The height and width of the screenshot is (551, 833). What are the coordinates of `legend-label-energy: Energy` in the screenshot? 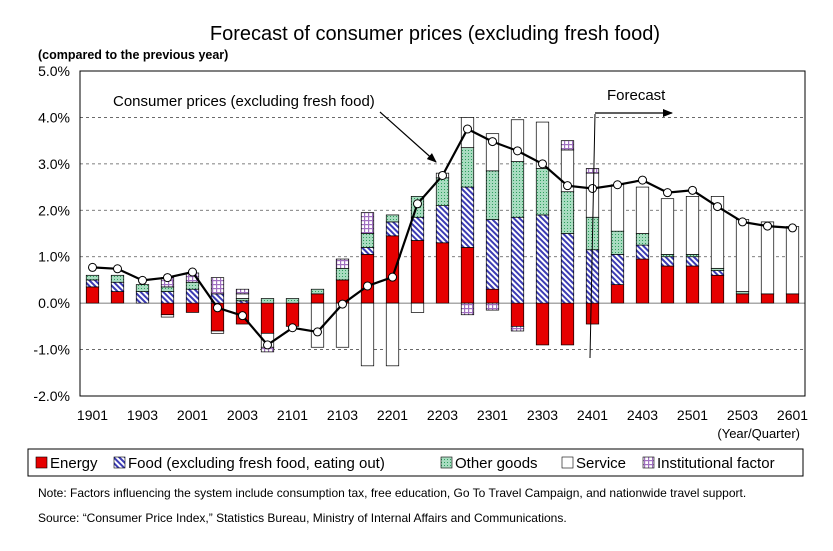 It's located at (74, 463).